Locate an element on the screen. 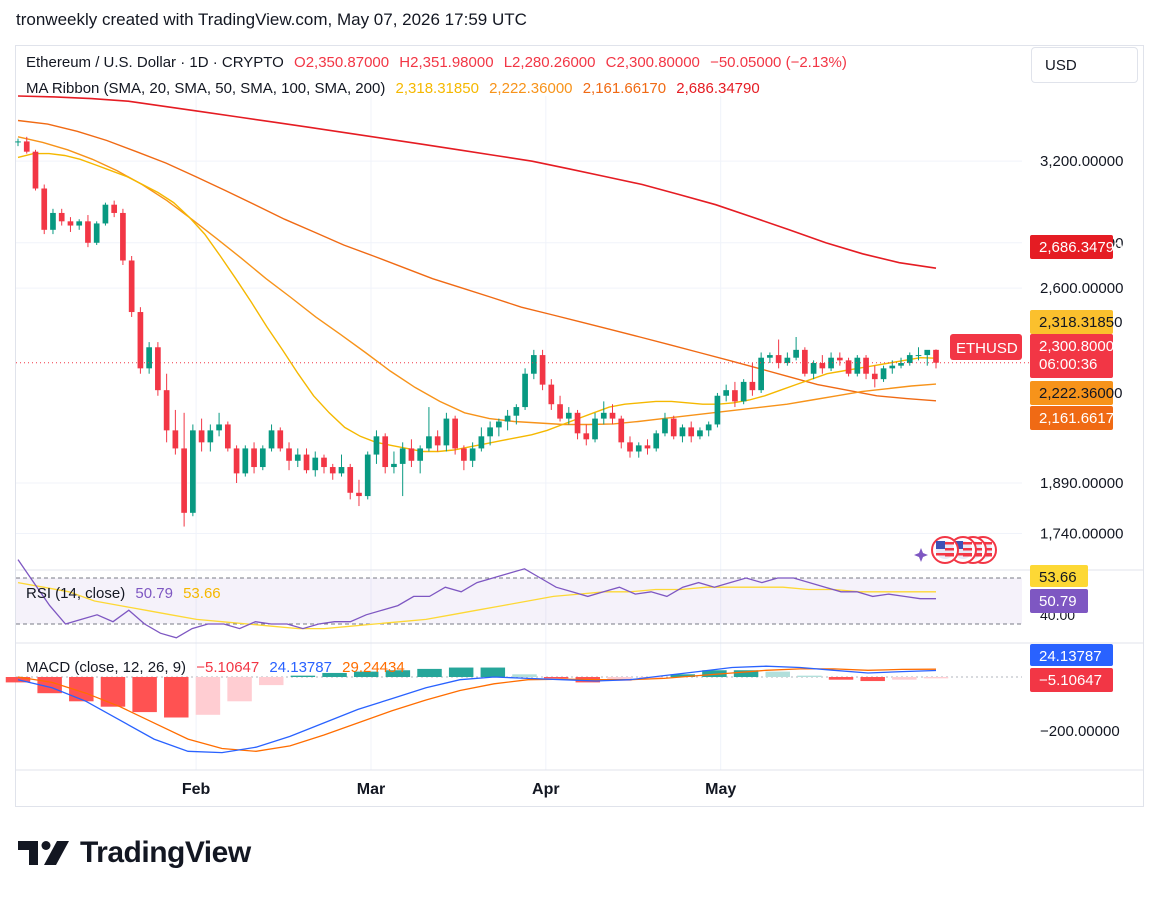 This screenshot has width=1160, height=898. ma50-value: 2,222.36000 is located at coordinates (531, 88).